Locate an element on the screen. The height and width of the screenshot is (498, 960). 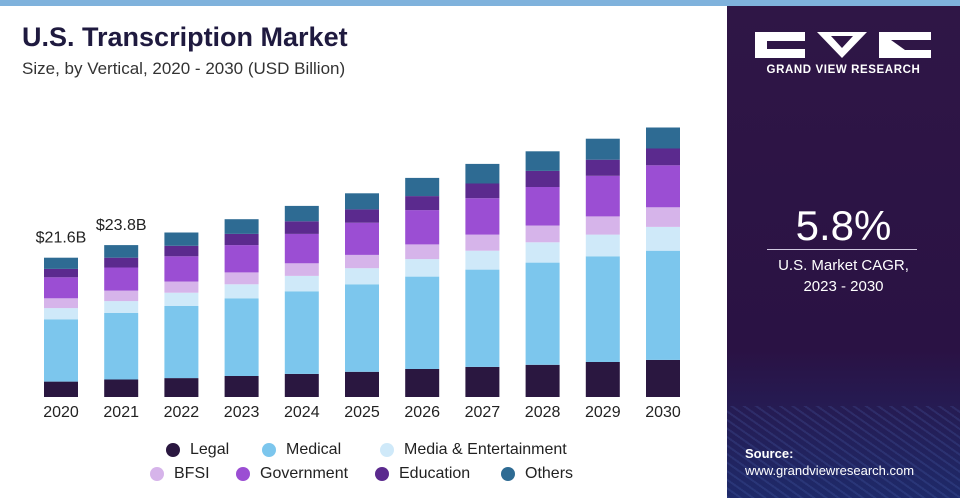
bar-segment-education-2023 is located at coordinates (241, 239).